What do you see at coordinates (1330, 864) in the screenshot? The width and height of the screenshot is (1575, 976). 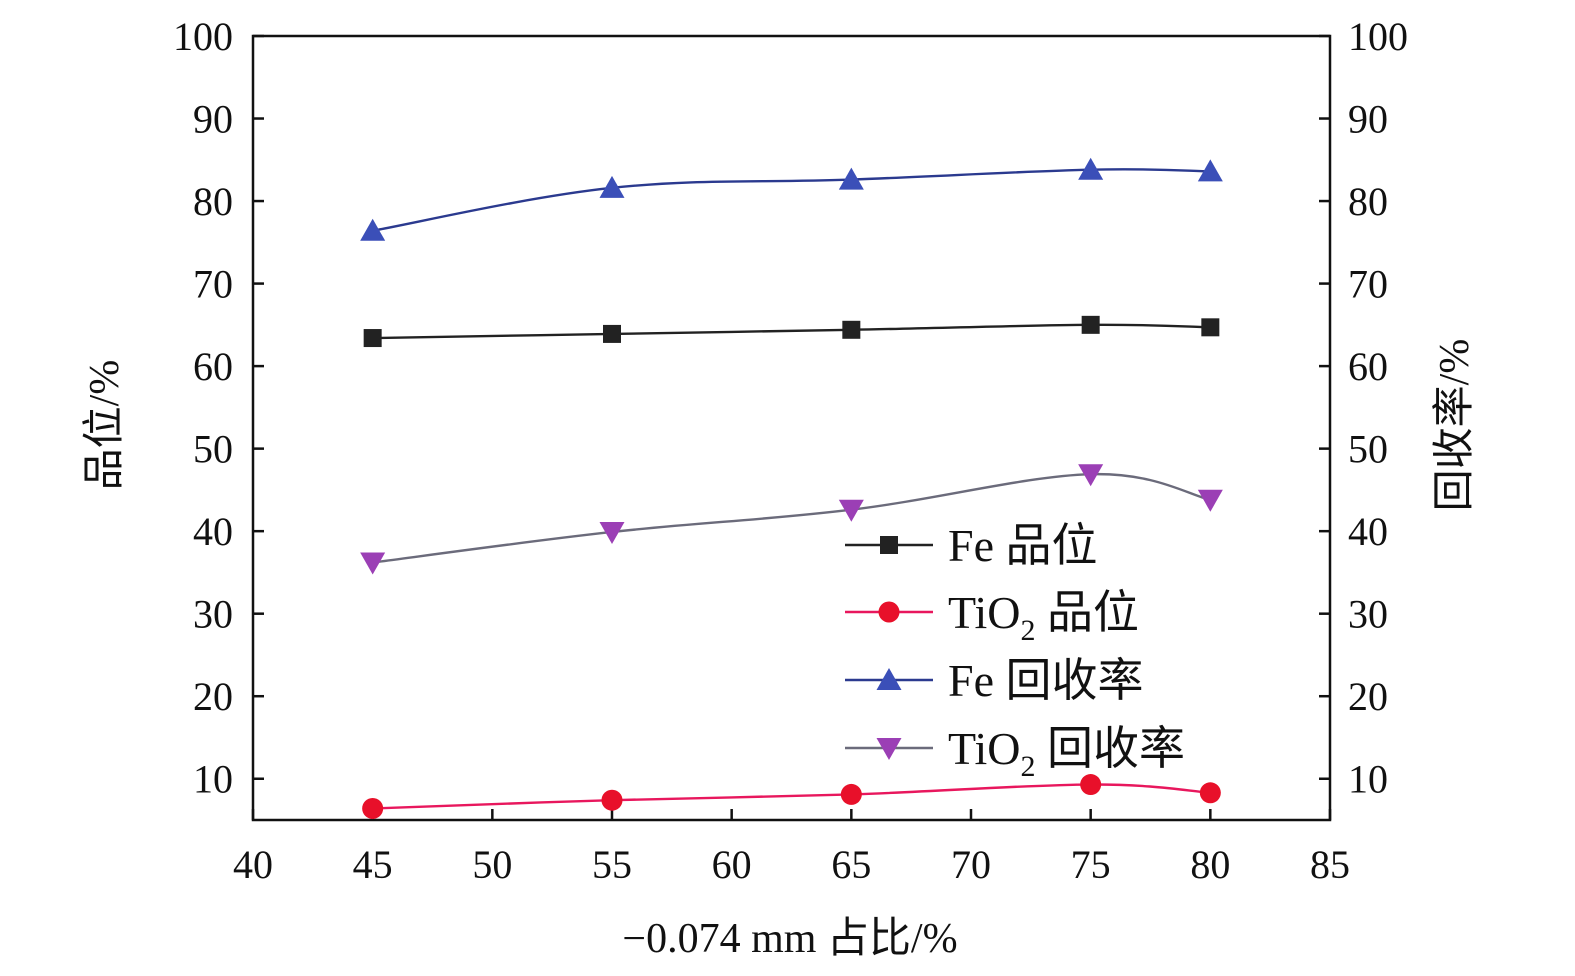 I see `x-tick-label: 85` at bounding box center [1330, 864].